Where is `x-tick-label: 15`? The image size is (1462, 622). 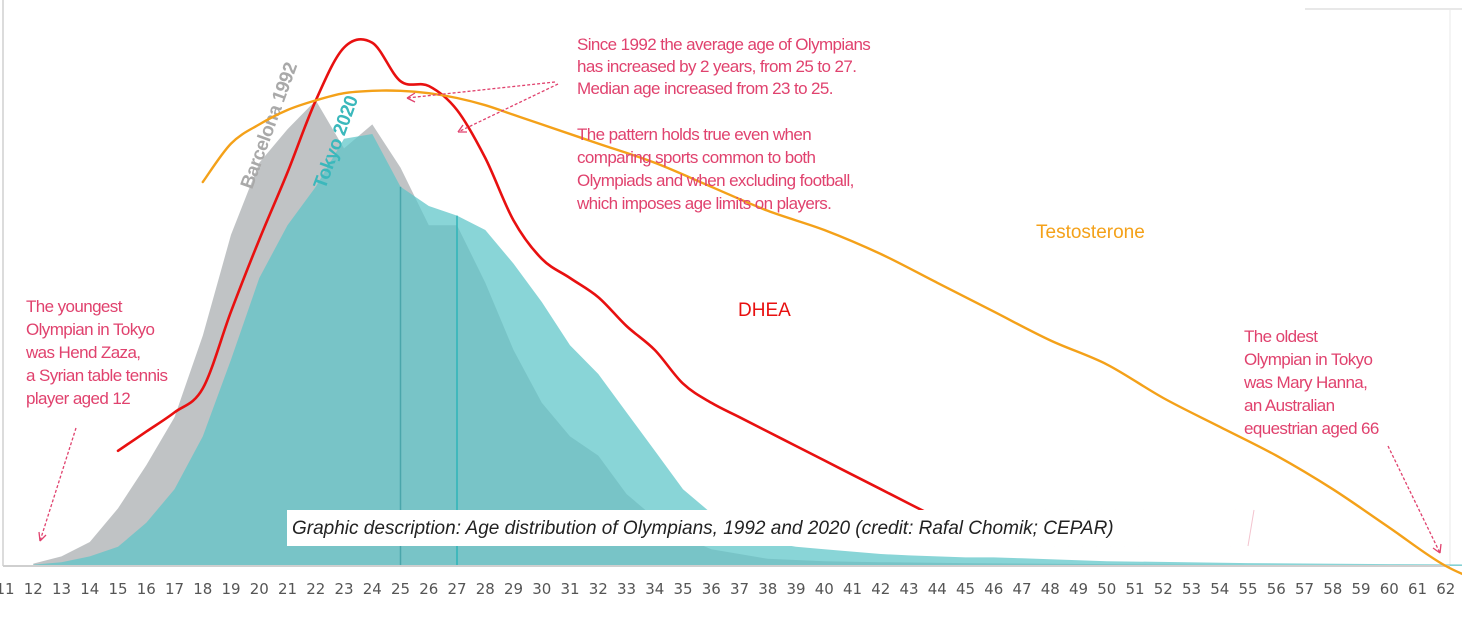 x-tick-label: 15 is located at coordinates (117, 589).